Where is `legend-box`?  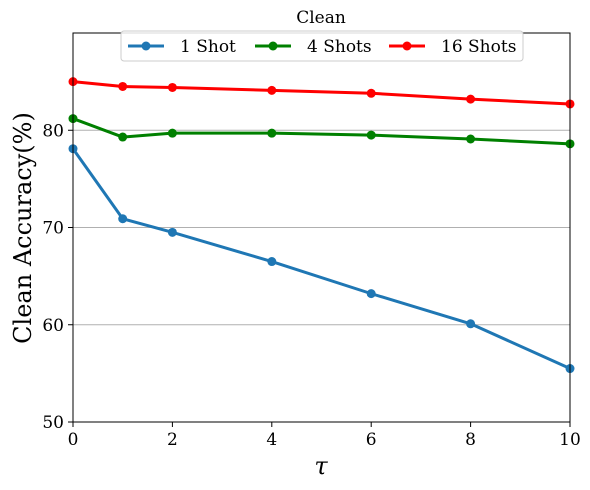
legend-box is located at coordinates (322, 46).